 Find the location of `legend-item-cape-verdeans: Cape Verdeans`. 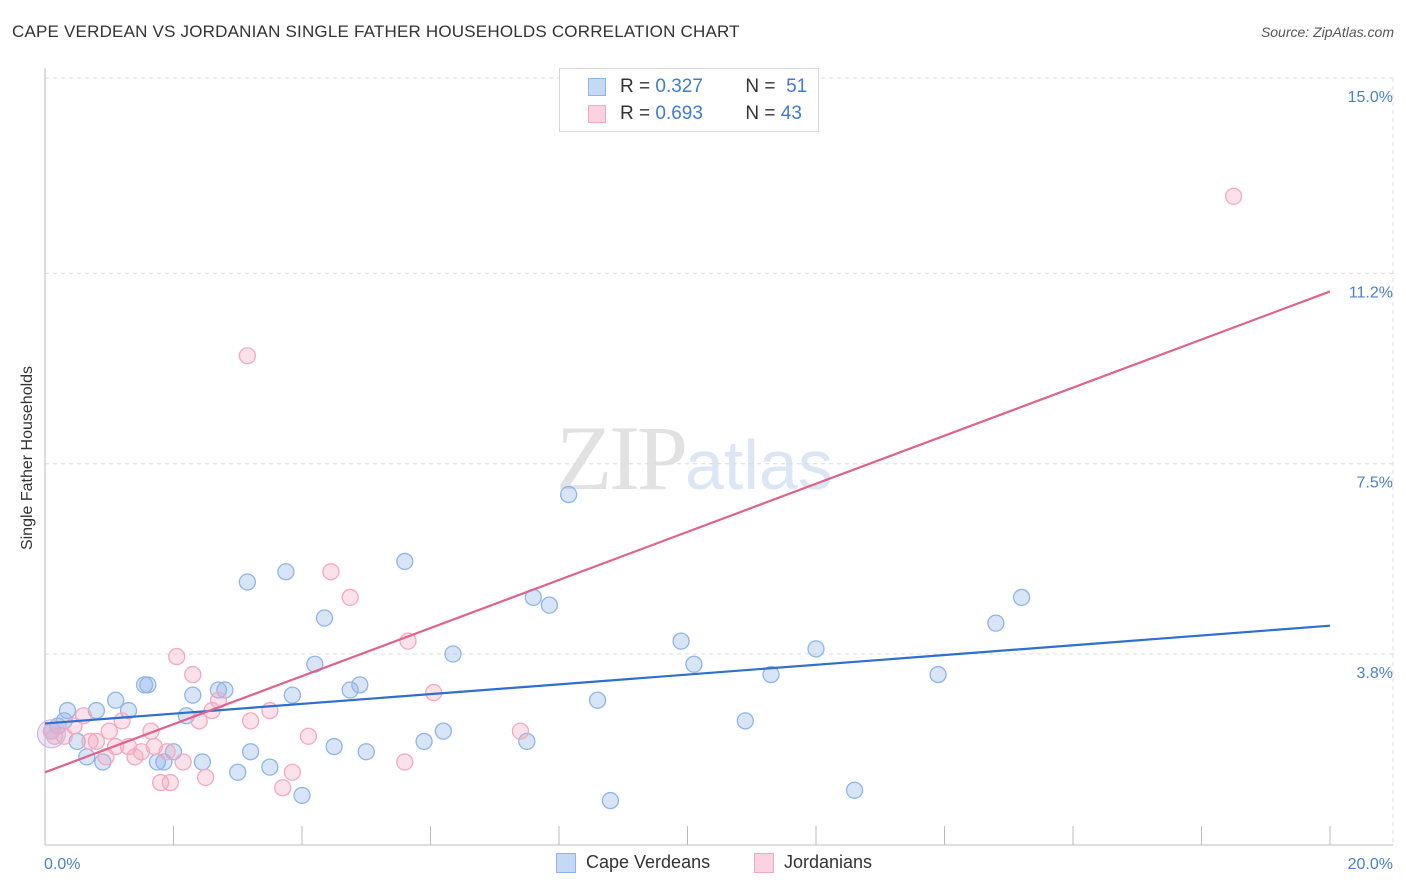

legend-item-cape-verdeans: Cape Verdeans is located at coordinates (633, 862).